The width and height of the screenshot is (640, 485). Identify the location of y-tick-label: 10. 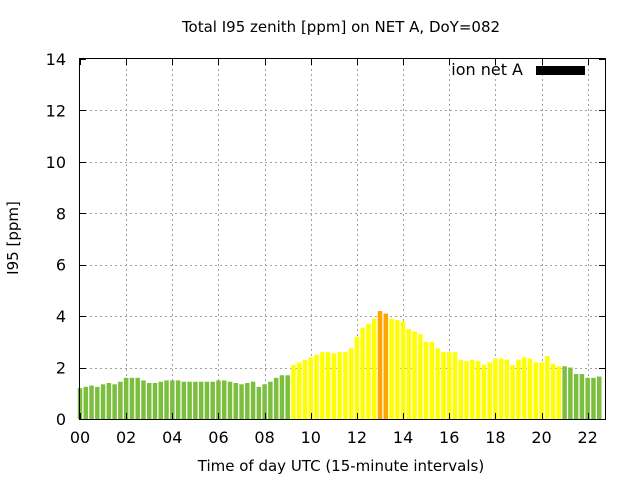
(56, 162).